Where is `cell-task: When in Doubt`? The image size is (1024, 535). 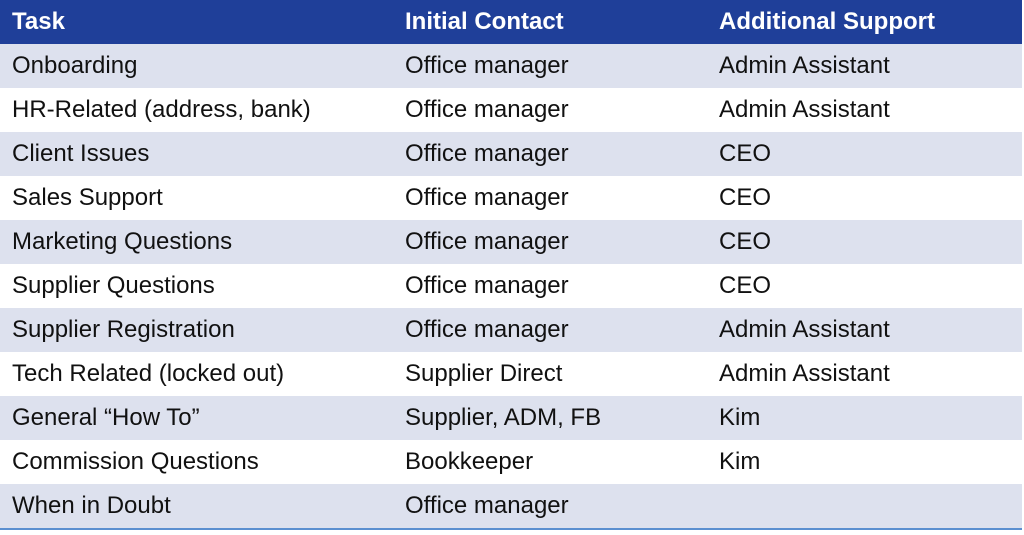 cell-task: When in Doubt is located at coordinates (91, 505).